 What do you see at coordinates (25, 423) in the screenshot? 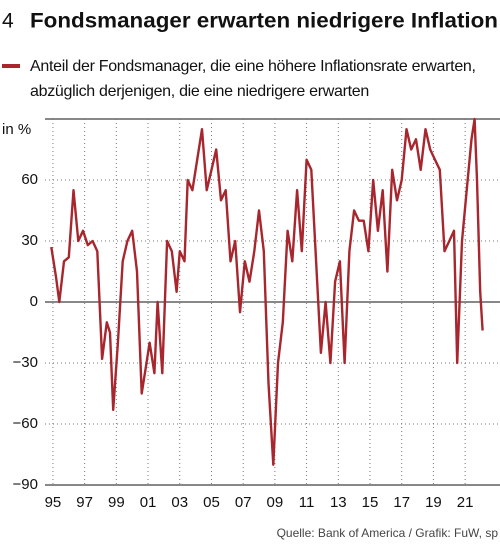
I see `y-tick-label: −60` at bounding box center [25, 423].